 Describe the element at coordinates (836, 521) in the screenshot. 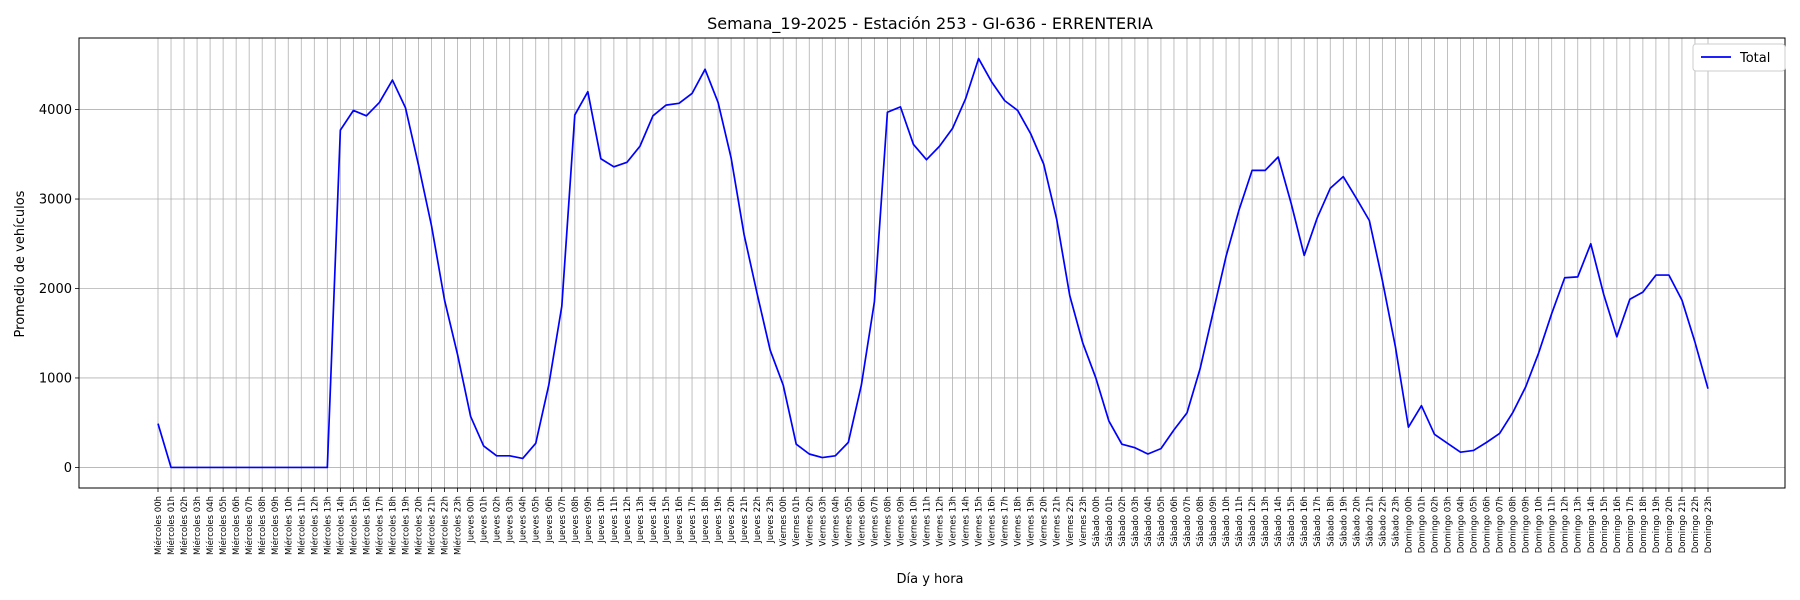

I see `x-tick-label: Viernes 04h` at that location.